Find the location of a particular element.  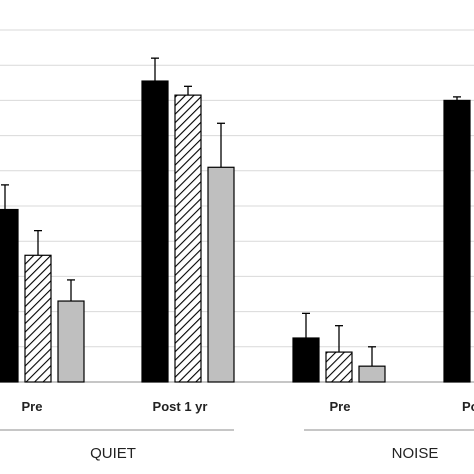

error-bar-series1-cat2 is located at coordinates (155, 69).